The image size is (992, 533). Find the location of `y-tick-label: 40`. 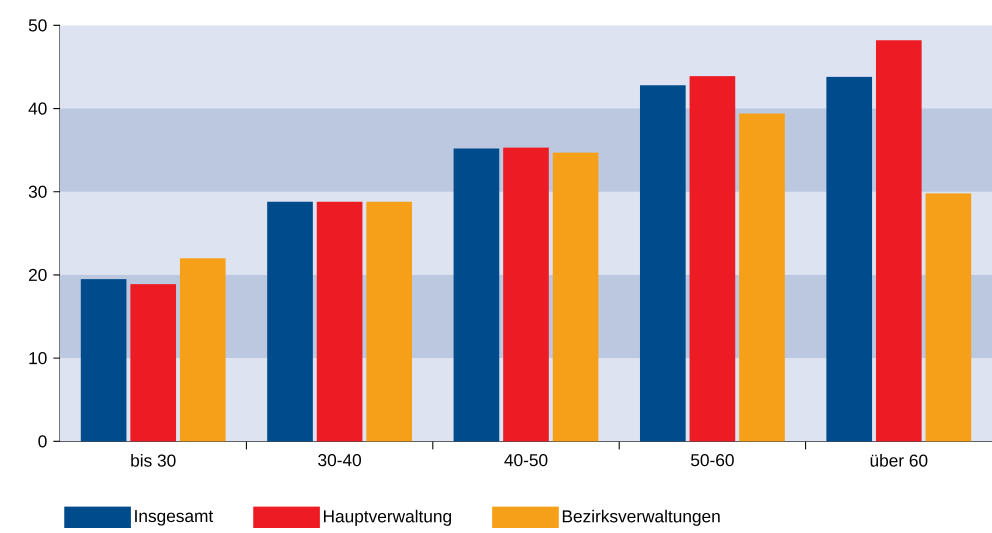

y-tick-label: 40 is located at coordinates (37, 108).